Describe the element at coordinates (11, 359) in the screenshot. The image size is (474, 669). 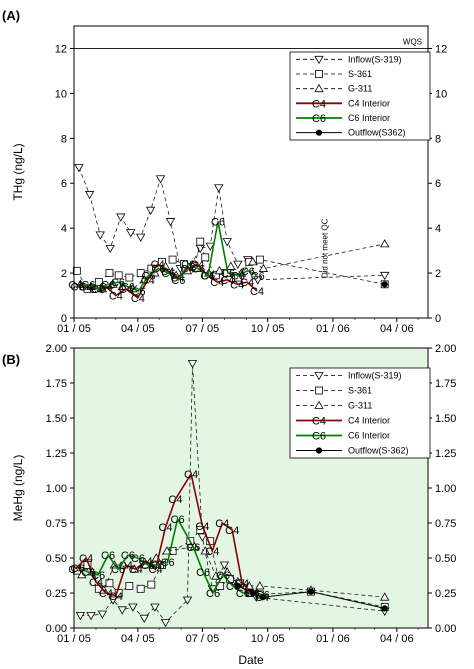
I see `panel-label: (B)` at that location.